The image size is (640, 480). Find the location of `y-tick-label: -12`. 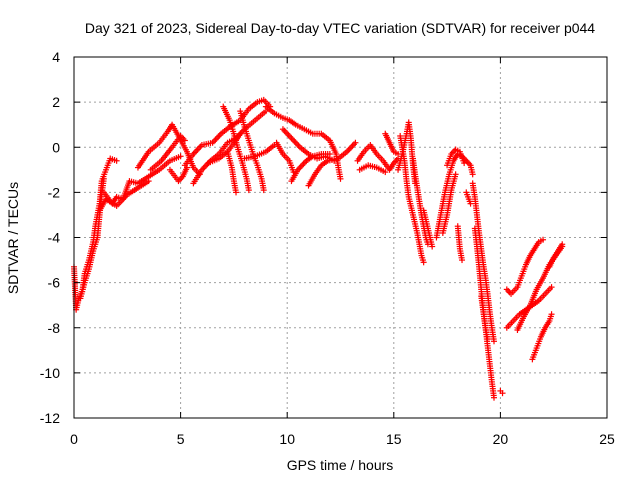

y-tick-label: -12 is located at coordinates (50, 418).